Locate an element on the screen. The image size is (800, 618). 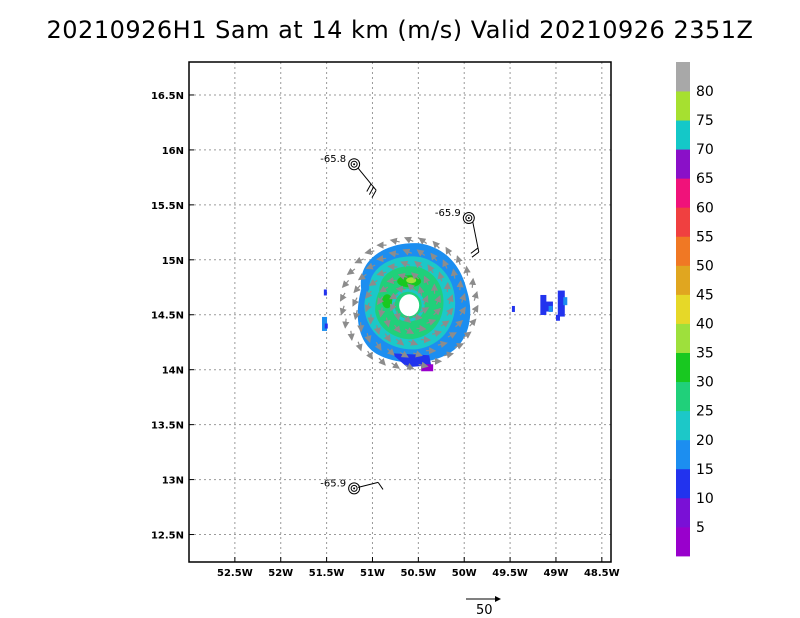
wind-vectors is located at coordinates (409, 303).